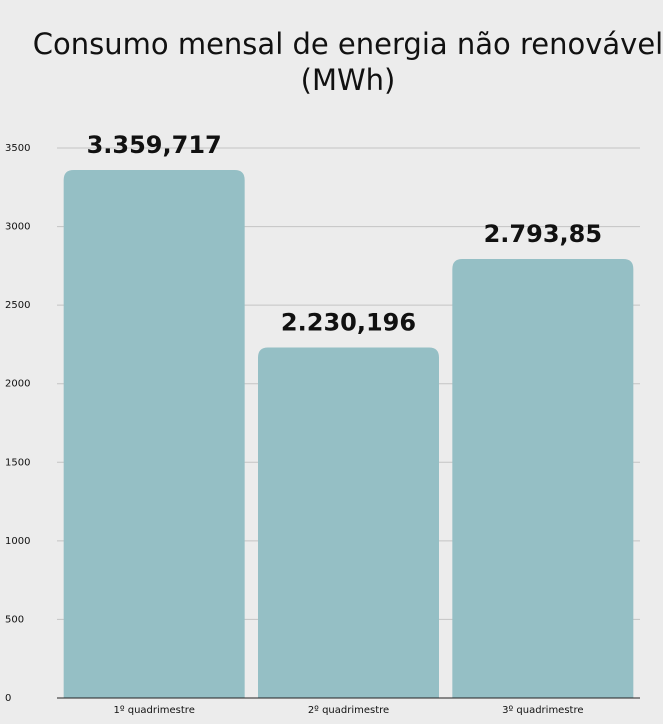 The height and width of the screenshot is (724, 663). I want to click on y-tick-label: 3500, so click(17, 148).